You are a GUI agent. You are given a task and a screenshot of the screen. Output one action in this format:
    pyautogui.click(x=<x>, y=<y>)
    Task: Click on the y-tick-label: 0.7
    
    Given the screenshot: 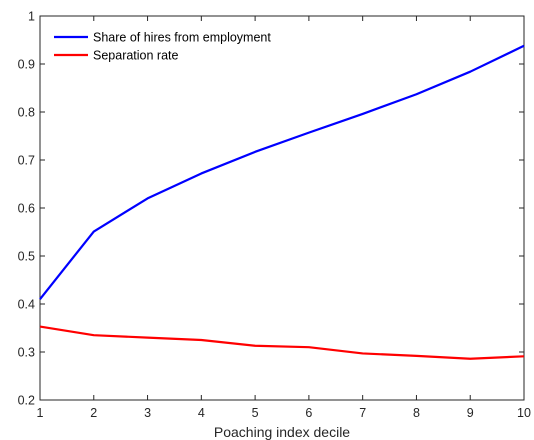 What is the action you would take?
    pyautogui.click(x=26, y=161)
    